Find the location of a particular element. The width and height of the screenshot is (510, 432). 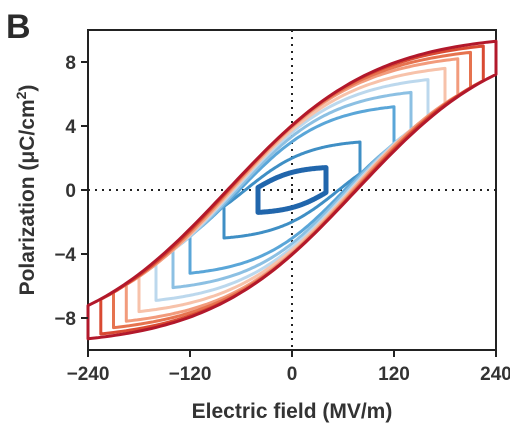

x-tick-label: 240 is located at coordinates (495, 374).